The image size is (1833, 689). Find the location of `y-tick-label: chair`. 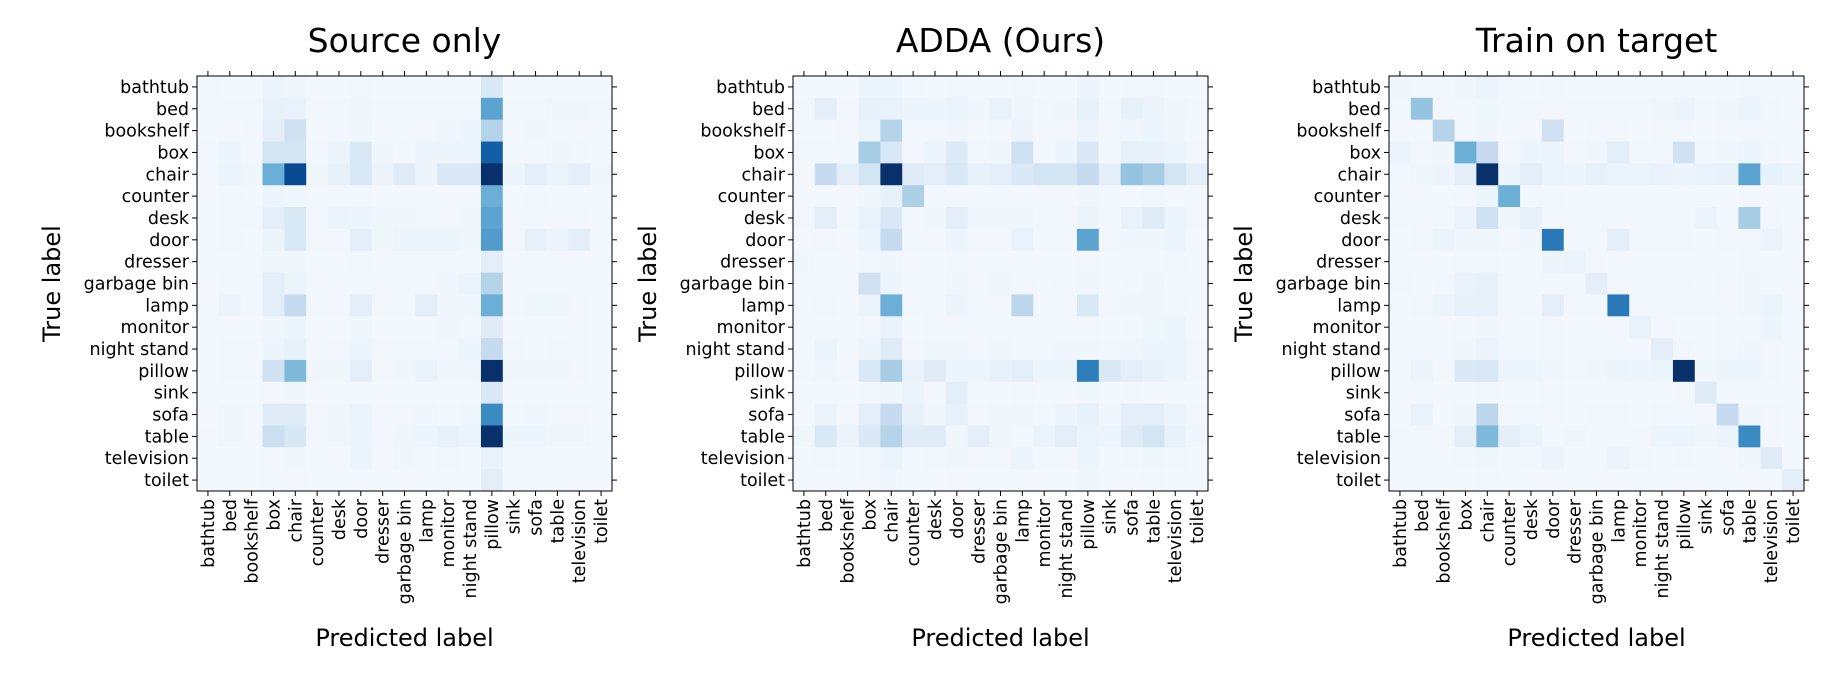

y-tick-label: chair is located at coordinates (764, 175).